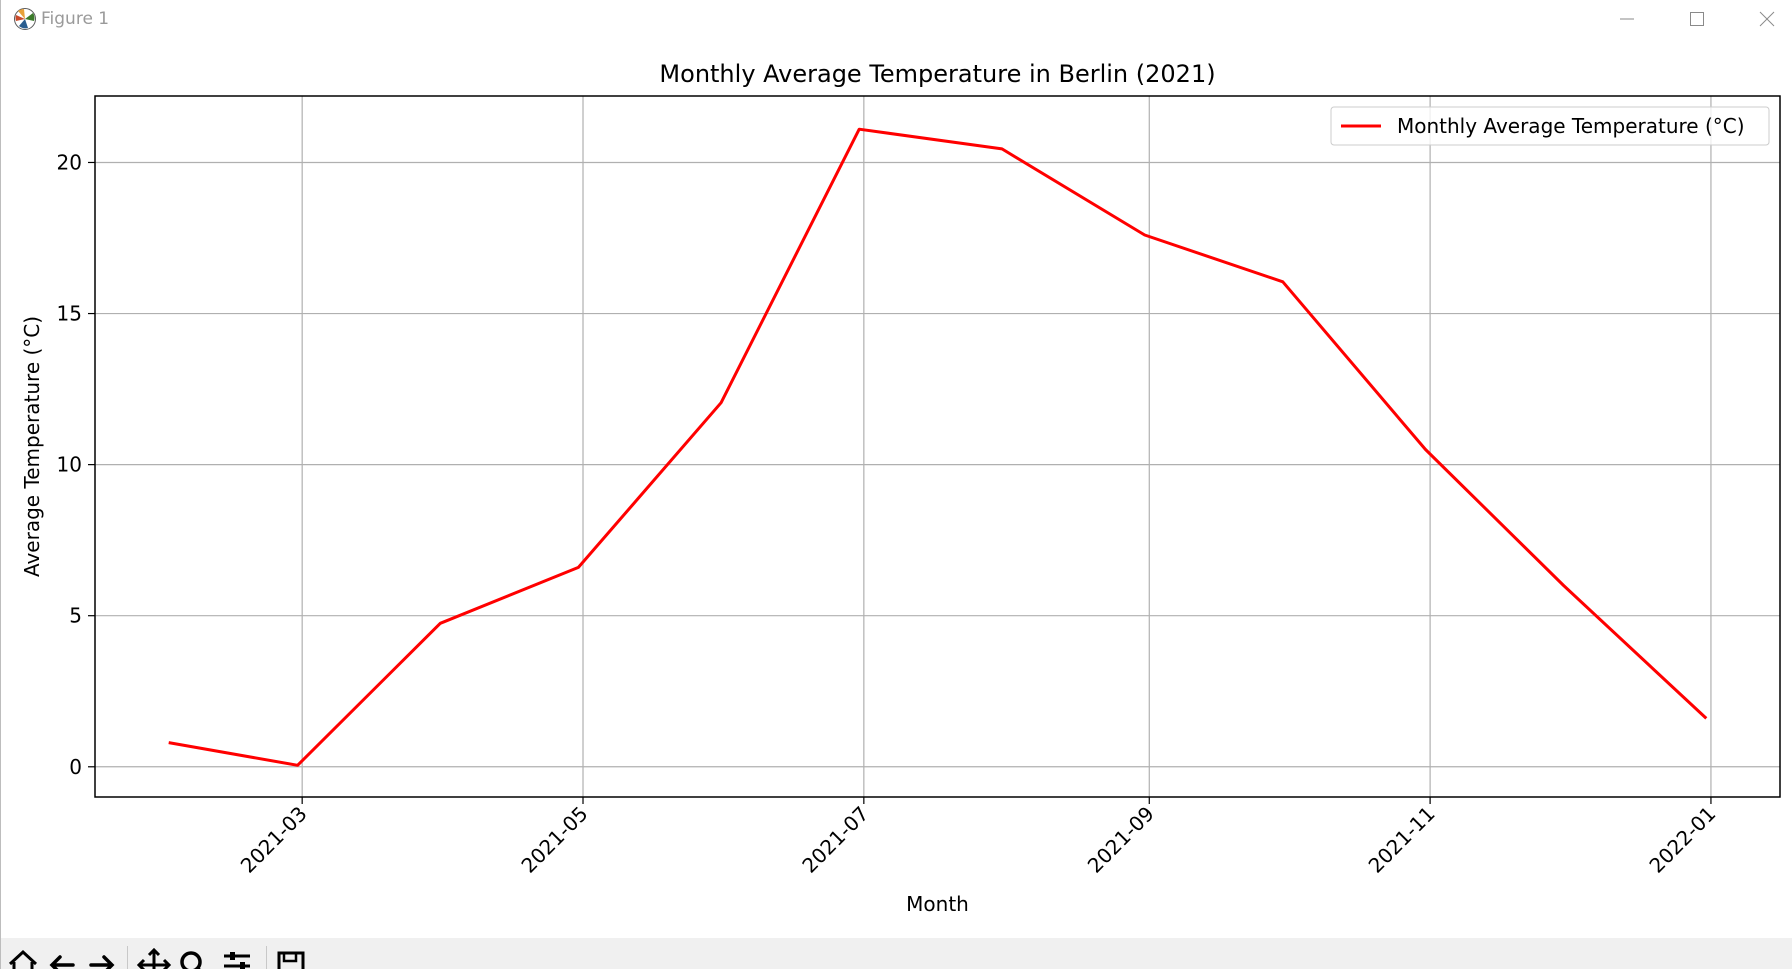  Describe the element at coordinates (25, 19) in the screenshot. I see `matplotlib-icon` at that location.